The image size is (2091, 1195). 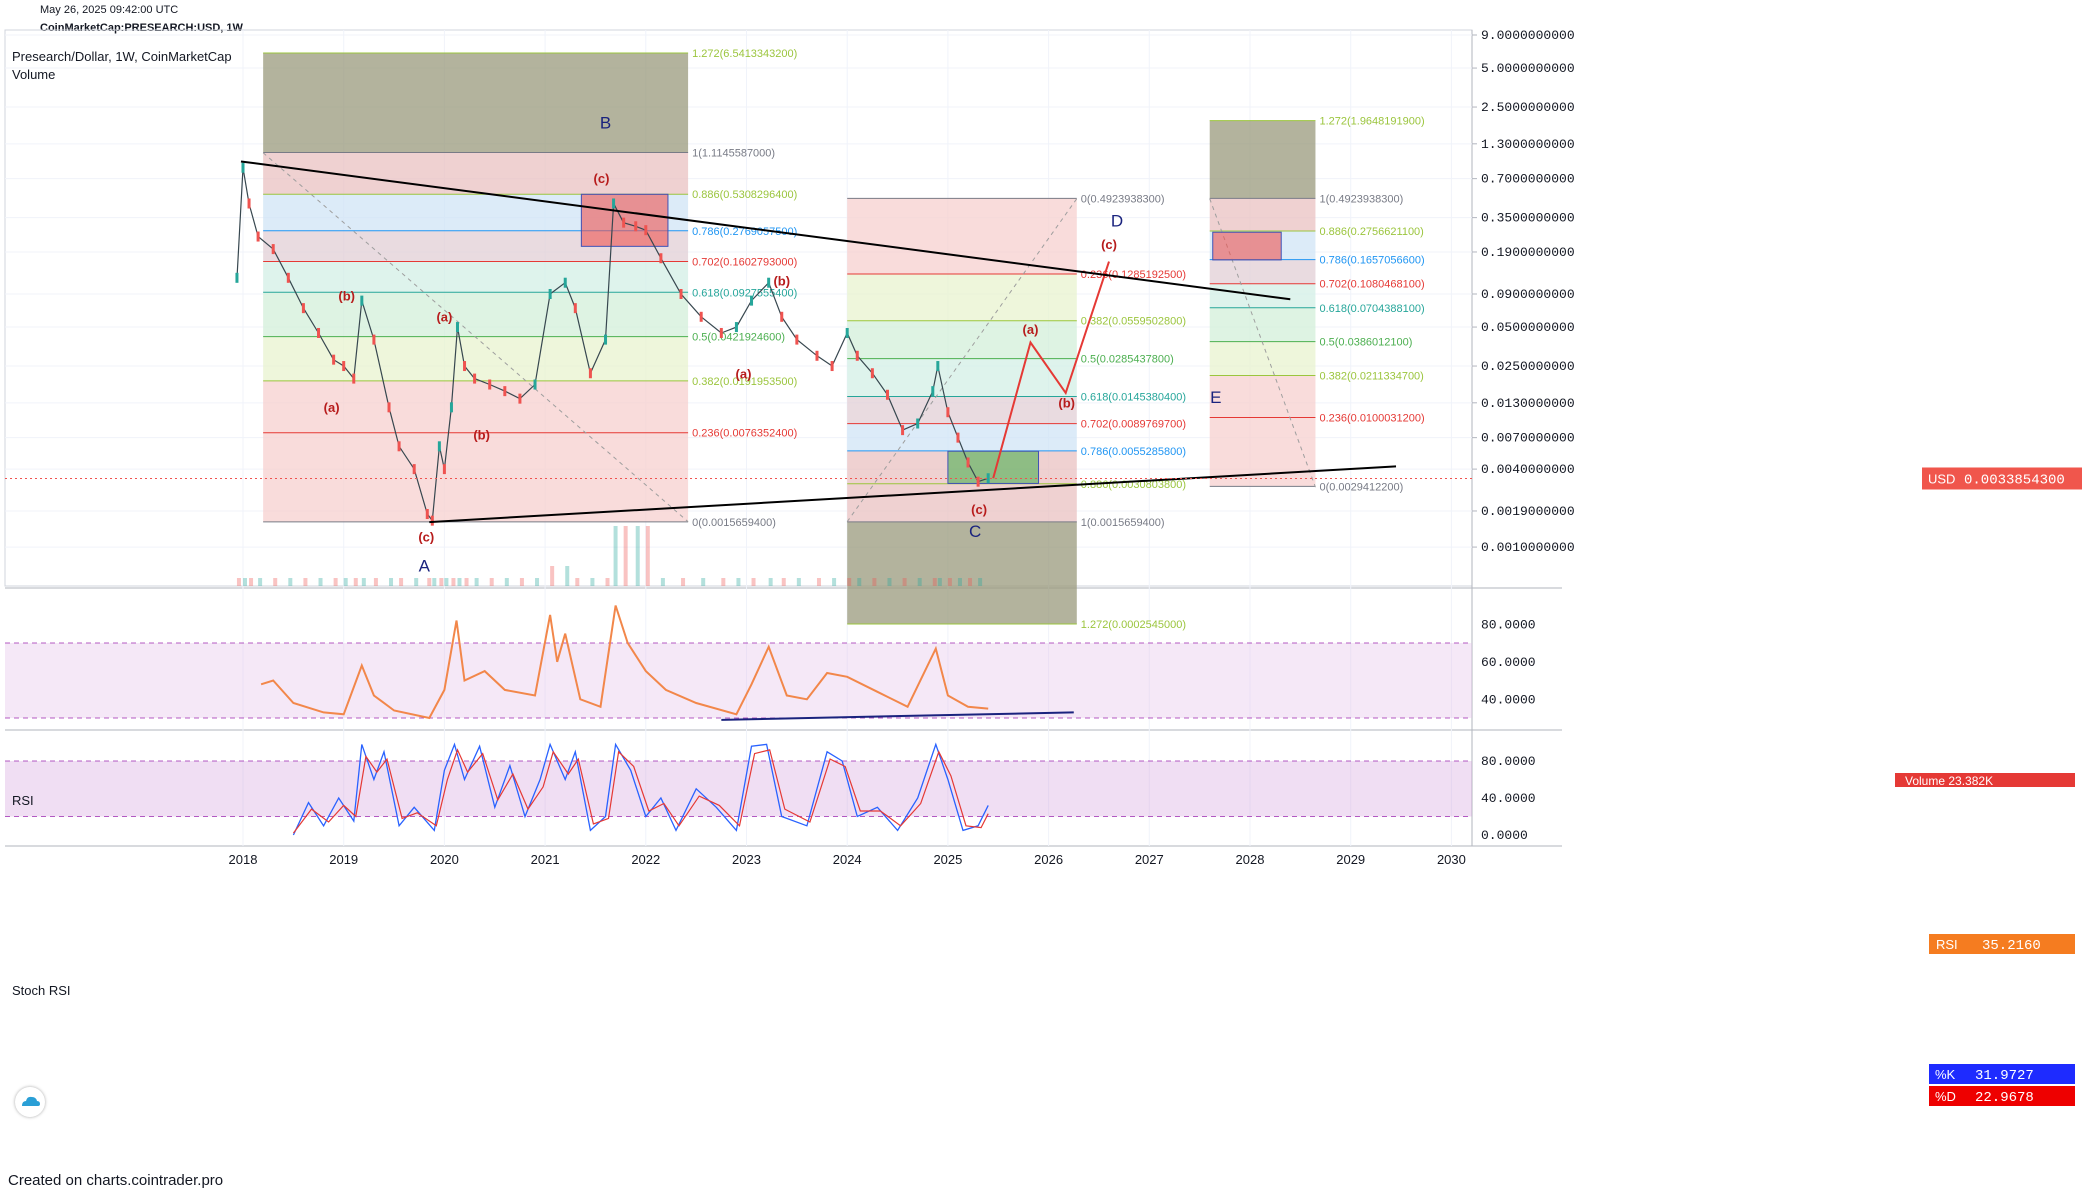 I want to click on d-badge-name, so click(x=1947, y=1096).